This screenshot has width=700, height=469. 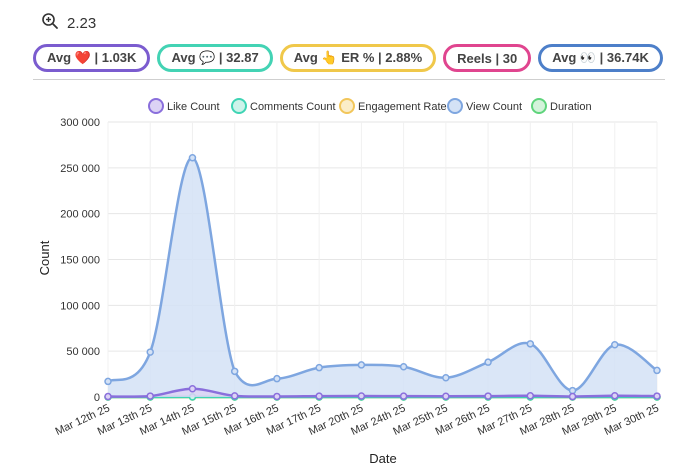 What do you see at coordinates (293, 107) in the screenshot?
I see `legend-label: Comments Count` at bounding box center [293, 107].